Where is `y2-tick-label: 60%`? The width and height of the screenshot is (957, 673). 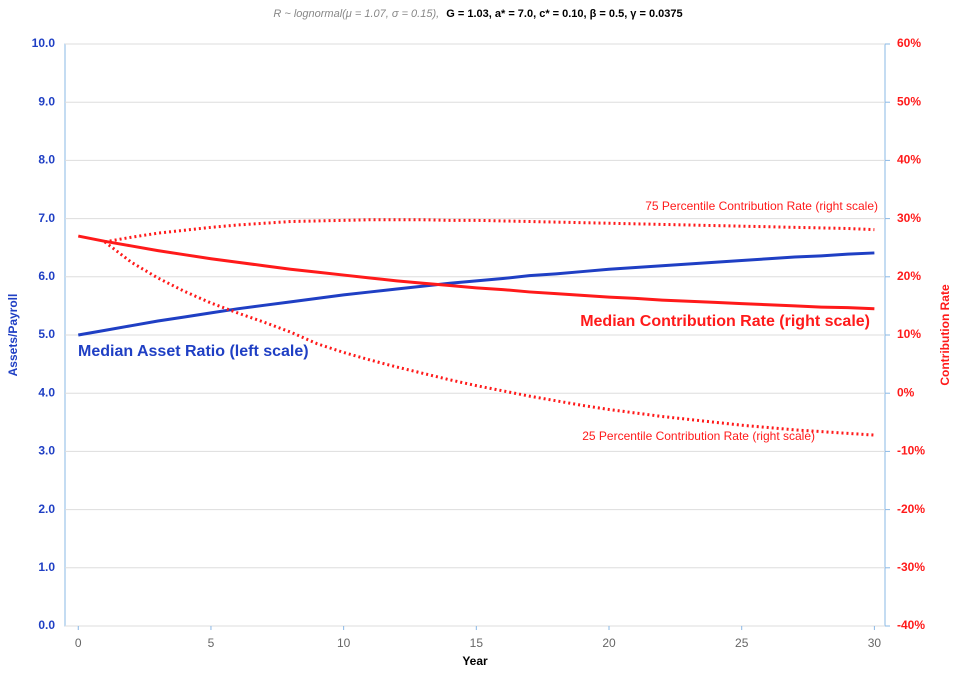 y2-tick-label: 60% is located at coordinates (909, 43).